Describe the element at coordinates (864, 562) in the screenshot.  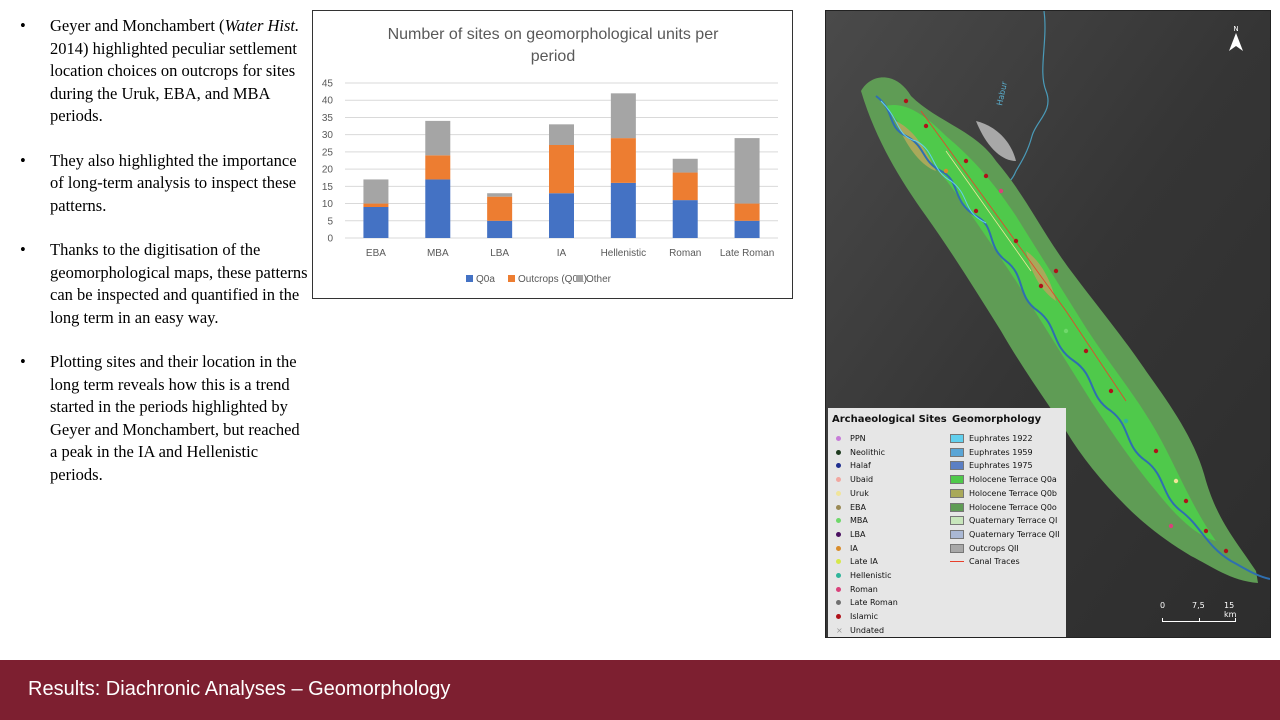
I see `legend-site-label: Late IA` at that location.